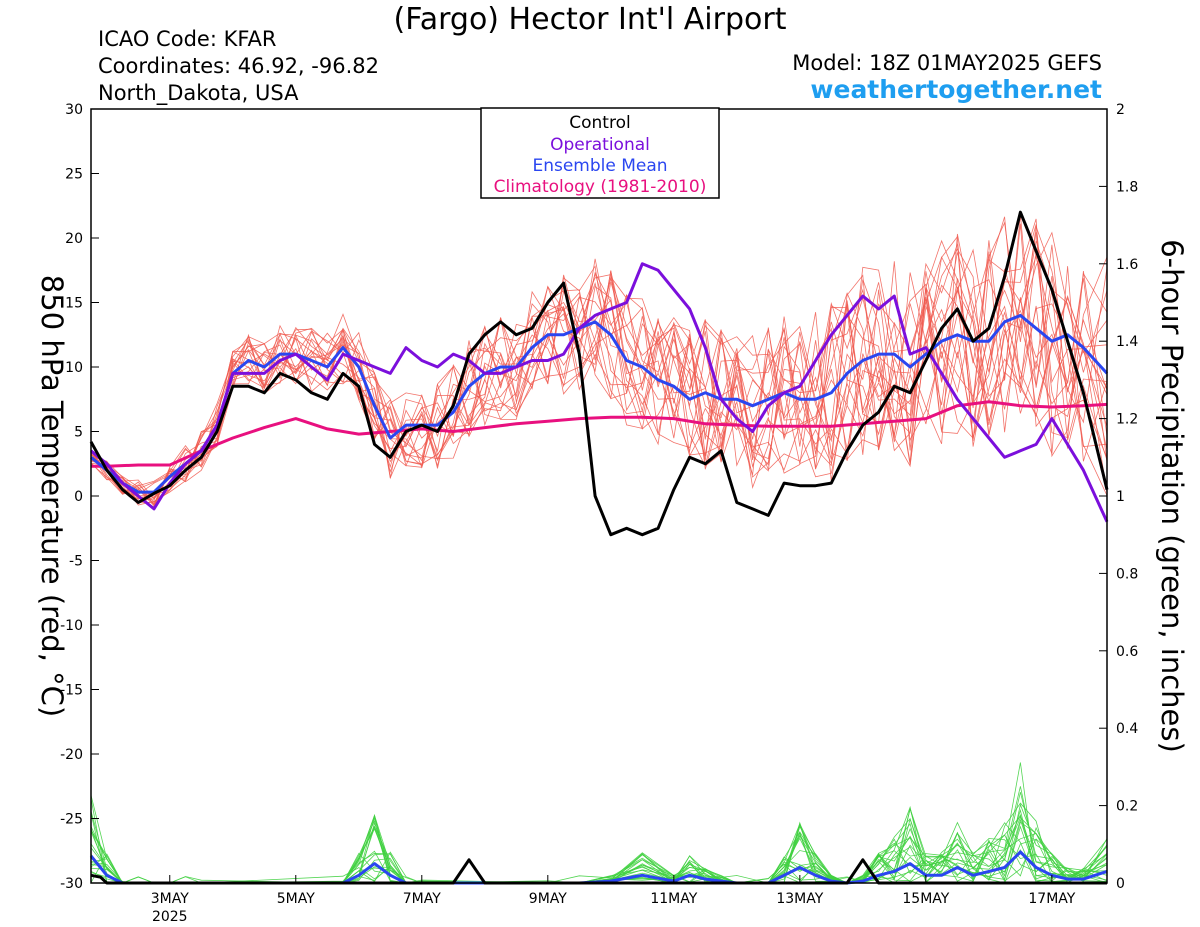 The width and height of the screenshot is (1200, 927). I want to click on y-right-tick-label: 1.8, so click(1127, 187).